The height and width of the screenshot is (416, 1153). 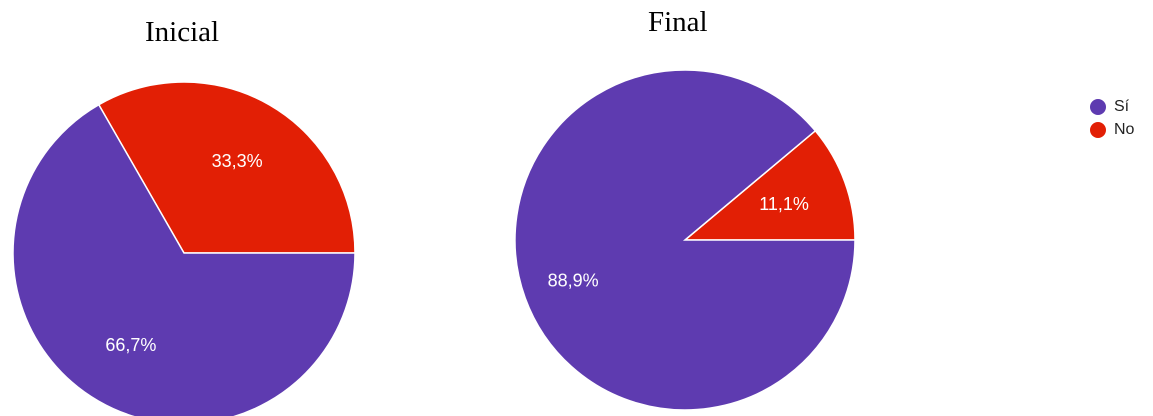 What do you see at coordinates (130, 345) in the screenshot?
I see `pie-label-inicial-si: 66,7%` at bounding box center [130, 345].